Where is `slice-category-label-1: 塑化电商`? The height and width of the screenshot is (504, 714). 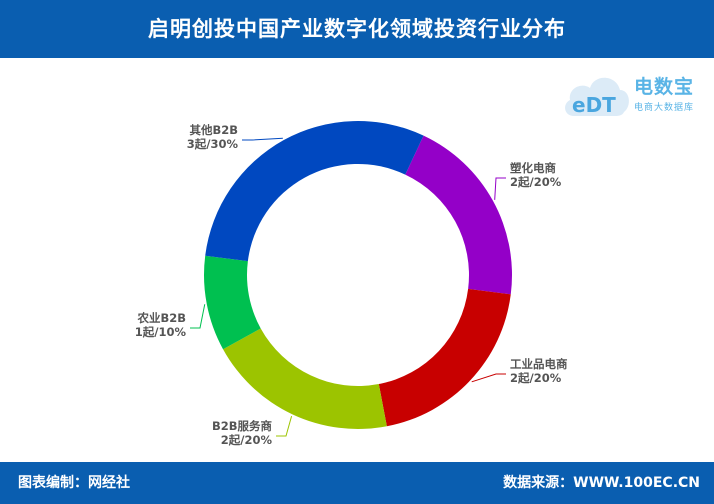
slice-category-label-1: 塑化电商 is located at coordinates (533, 168).